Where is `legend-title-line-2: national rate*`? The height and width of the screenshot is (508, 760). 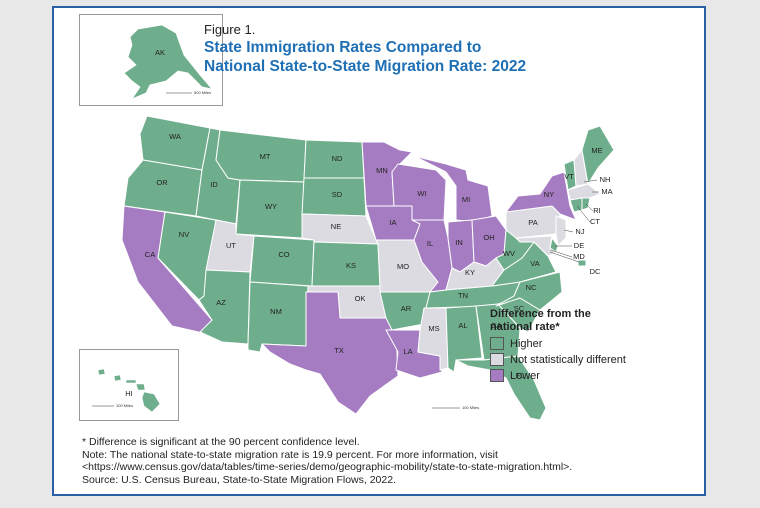 legend-title-line-2: national rate* is located at coordinates (525, 327).